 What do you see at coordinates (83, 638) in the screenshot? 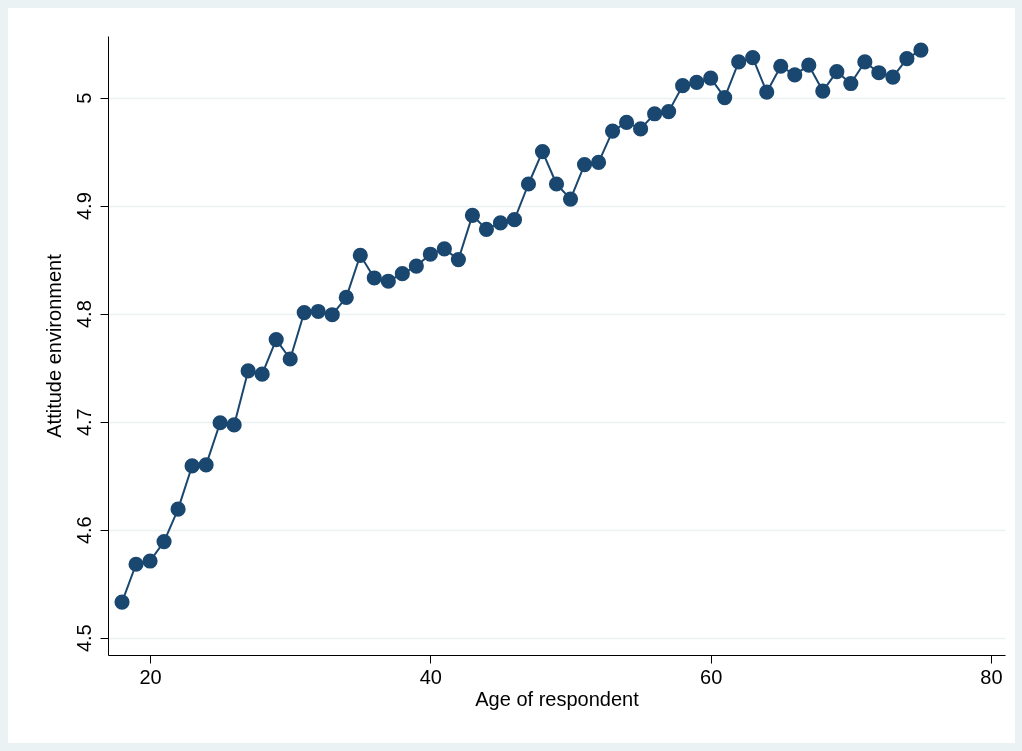
I see `y-tick-label: 4.5` at bounding box center [83, 638].